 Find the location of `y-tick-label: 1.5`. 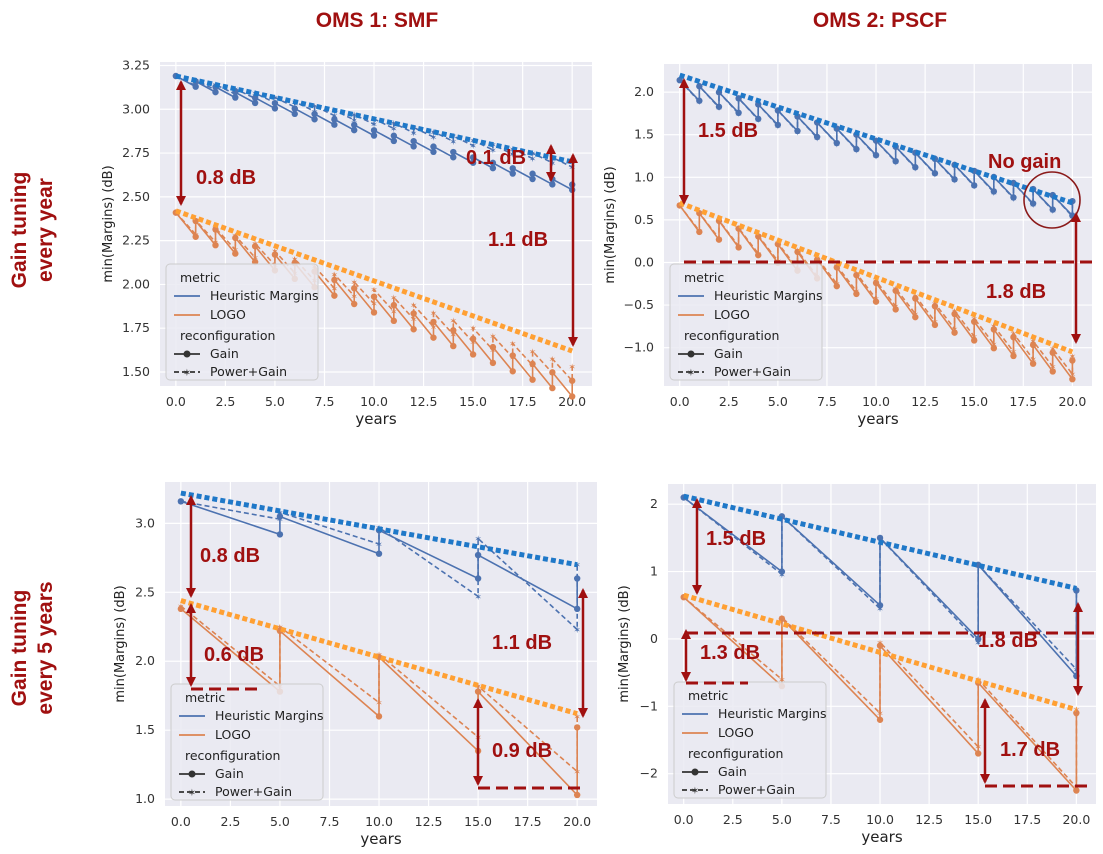

y-tick-label: 1.5 is located at coordinates (145, 729).